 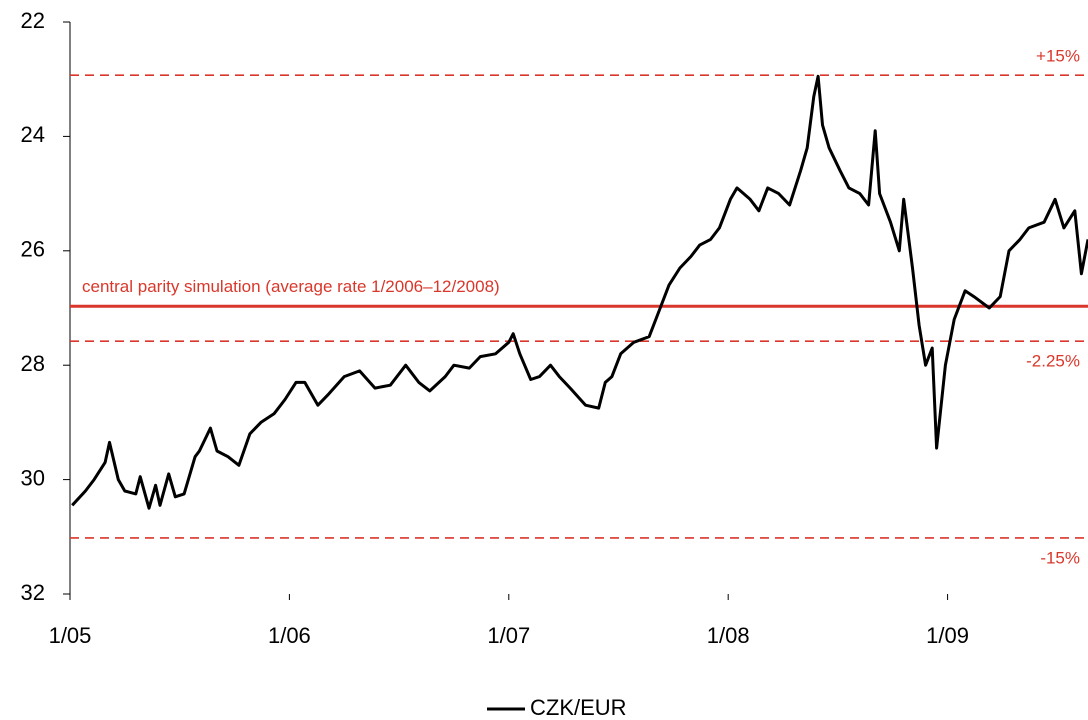 What do you see at coordinates (1060, 557) in the screenshot?
I see `reference-label: -15%` at bounding box center [1060, 557].